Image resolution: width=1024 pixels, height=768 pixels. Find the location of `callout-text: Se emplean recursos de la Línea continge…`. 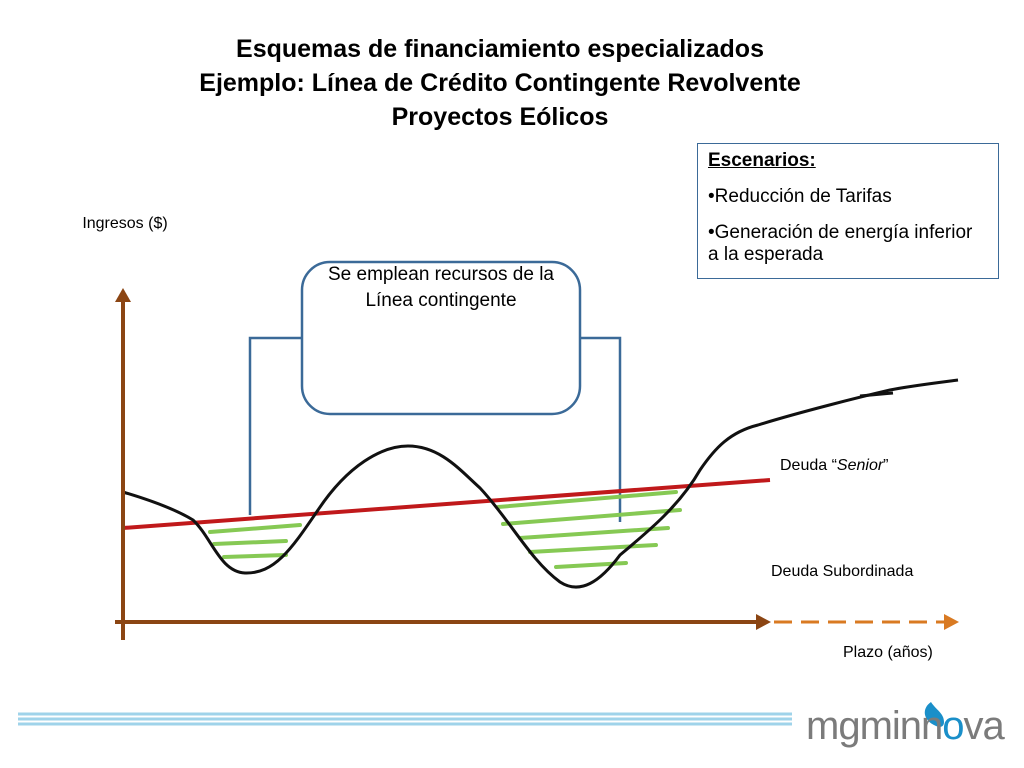

callout-text: Se emplean recursos de la Línea continge… is located at coordinates (440, 287).